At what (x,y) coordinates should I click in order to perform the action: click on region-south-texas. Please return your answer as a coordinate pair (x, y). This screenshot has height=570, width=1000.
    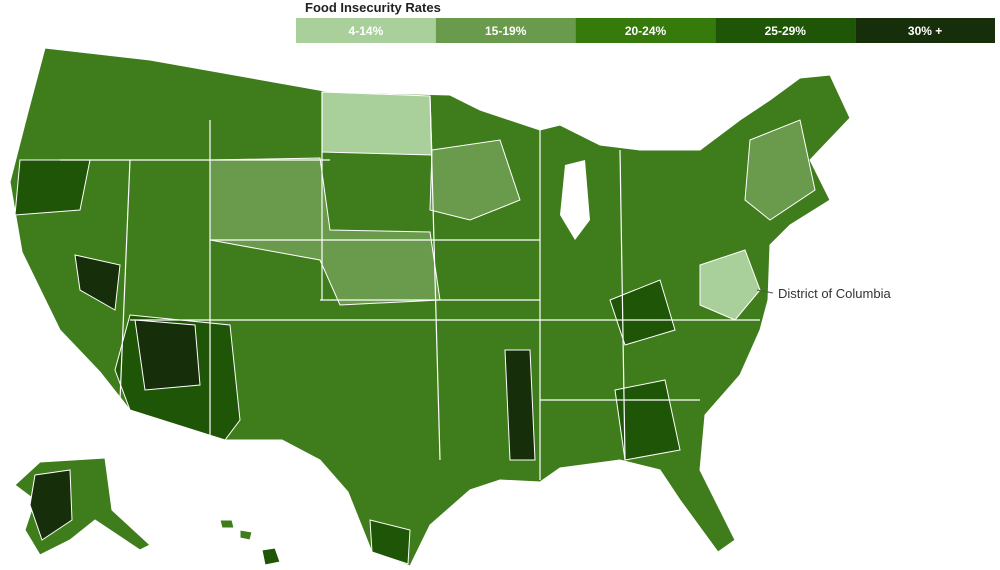
    Looking at the image, I should click on (390, 542).